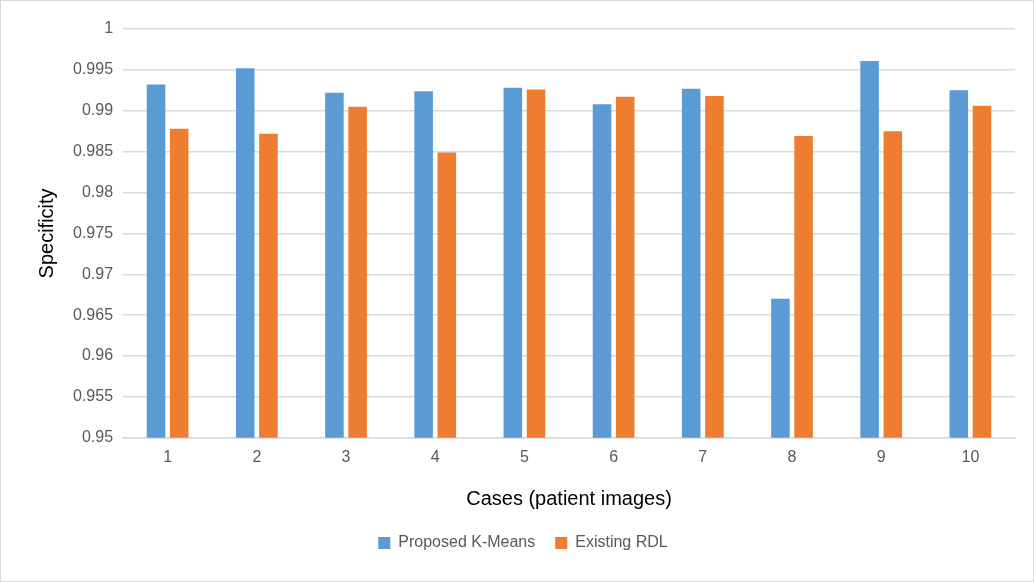 The width and height of the screenshot is (1034, 582). What do you see at coordinates (970, 456) in the screenshot?
I see `x-tick-label: 10` at bounding box center [970, 456].